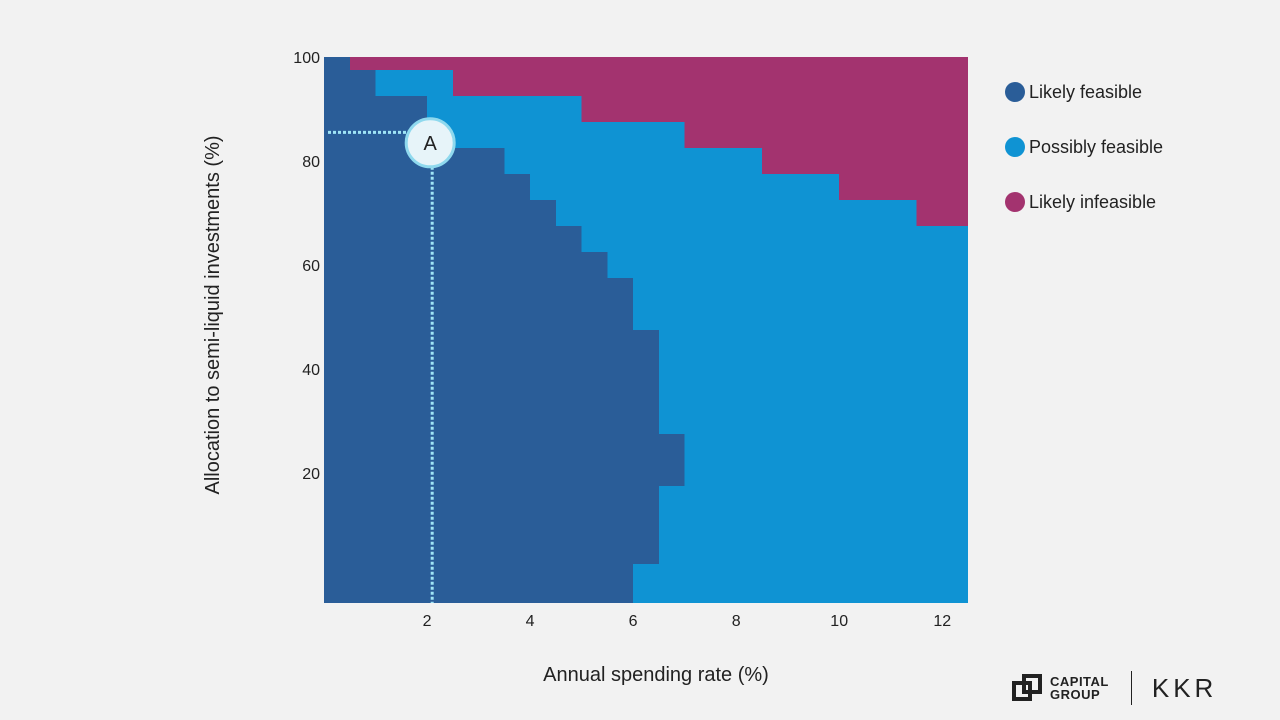 The image size is (1280, 720). What do you see at coordinates (311, 474) in the screenshot?
I see `y-tick-label: 20` at bounding box center [311, 474].